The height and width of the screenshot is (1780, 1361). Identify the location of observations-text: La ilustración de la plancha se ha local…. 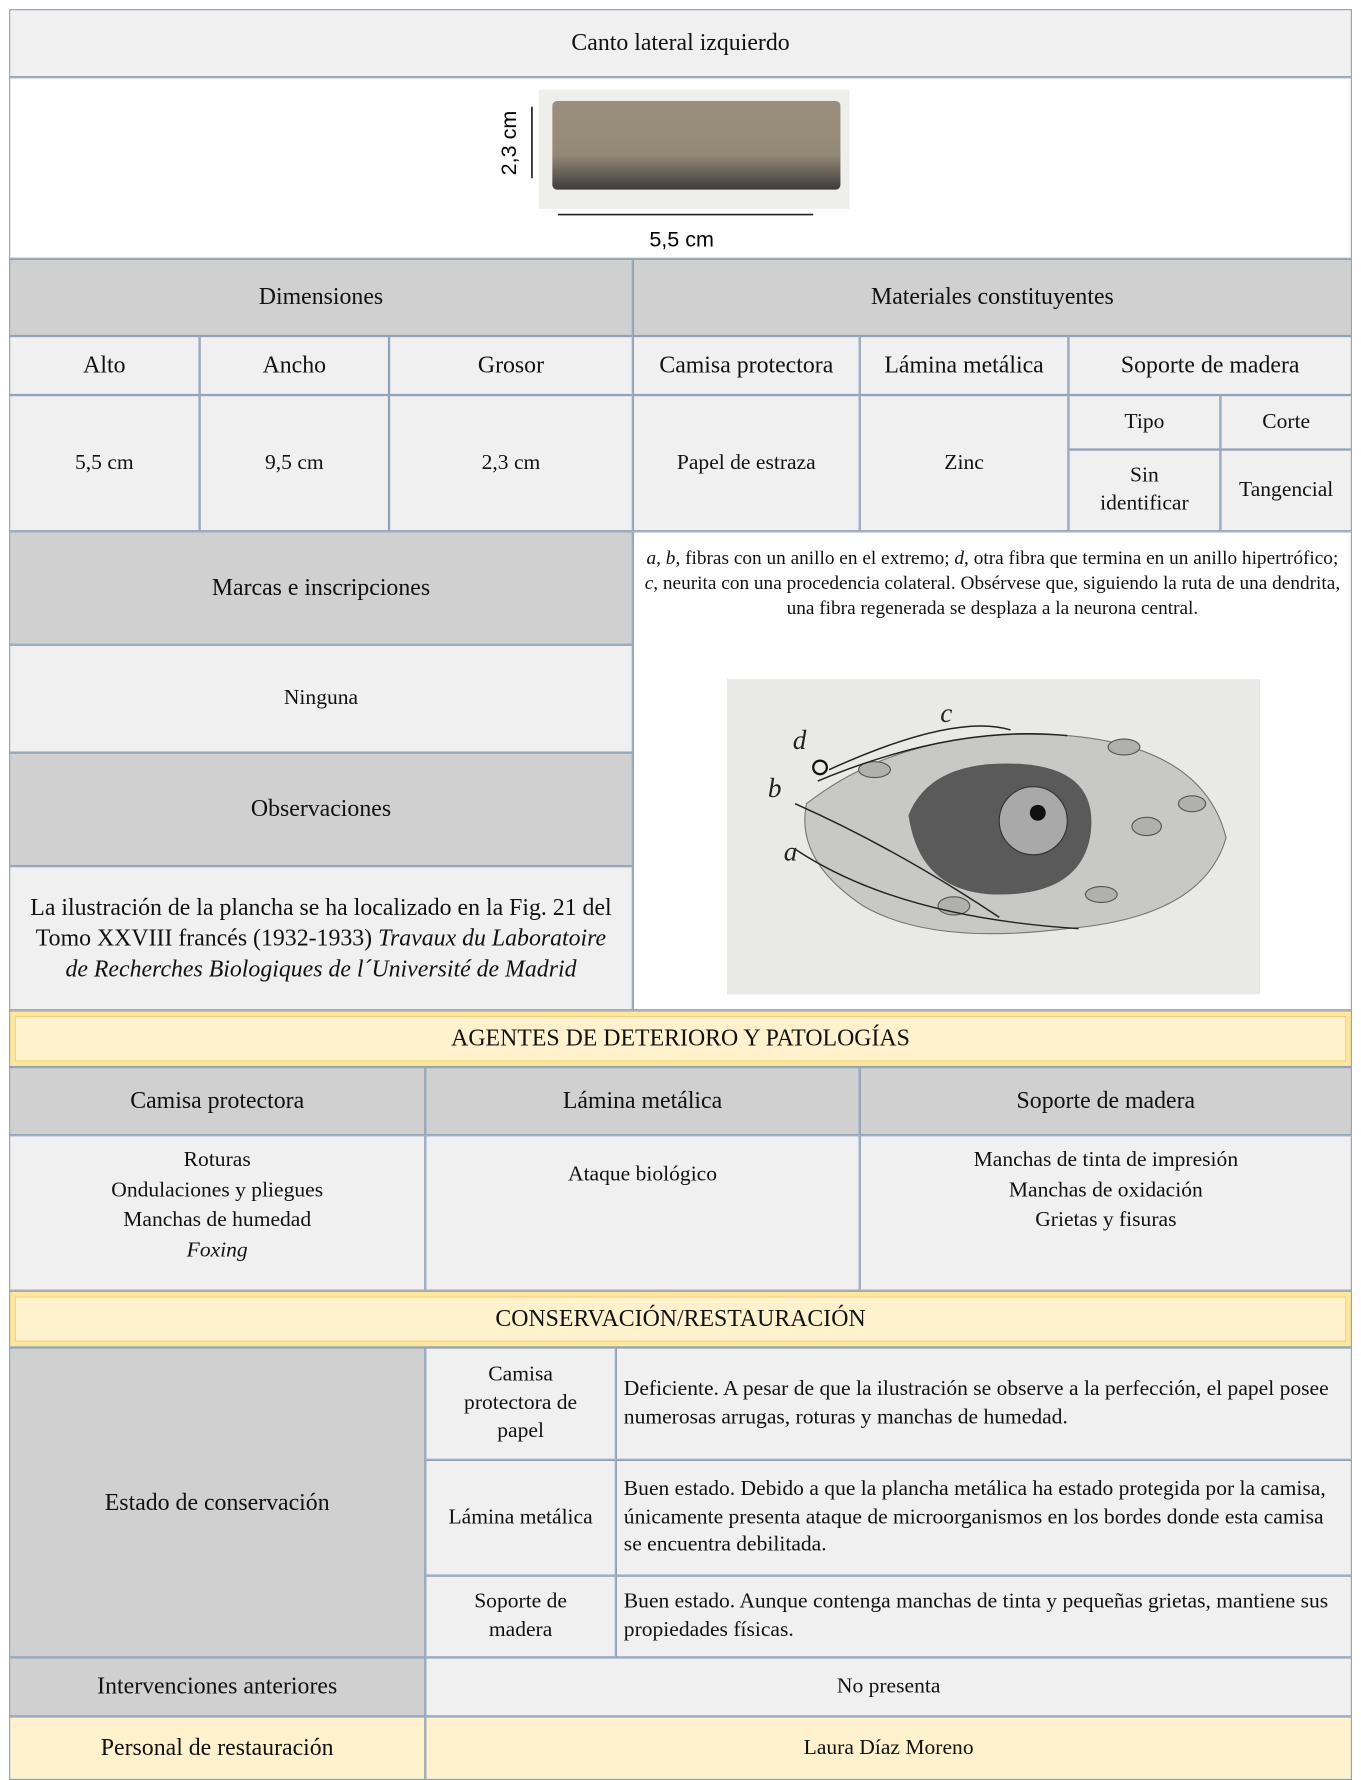
(321, 938).